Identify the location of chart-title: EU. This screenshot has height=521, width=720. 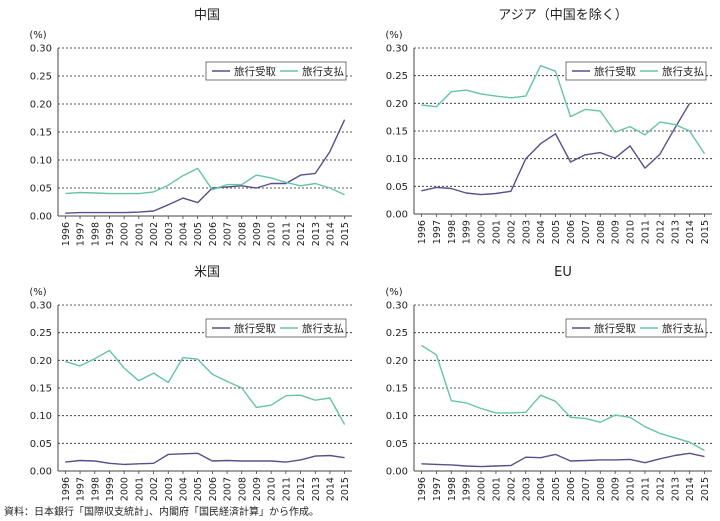
(563, 272).